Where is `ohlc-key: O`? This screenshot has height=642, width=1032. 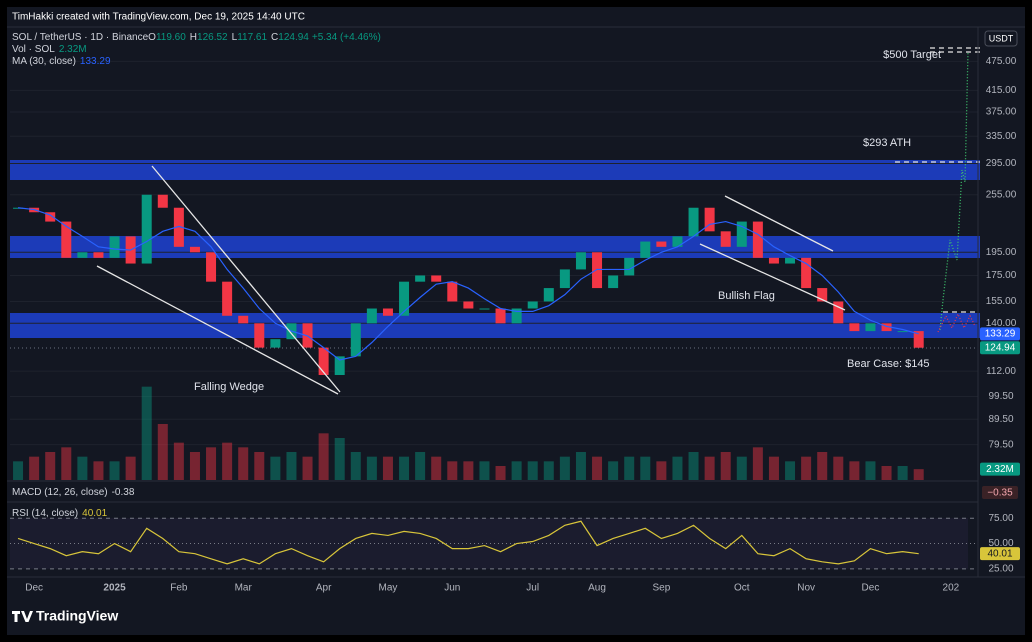
ohlc-key: O is located at coordinates (152, 37).